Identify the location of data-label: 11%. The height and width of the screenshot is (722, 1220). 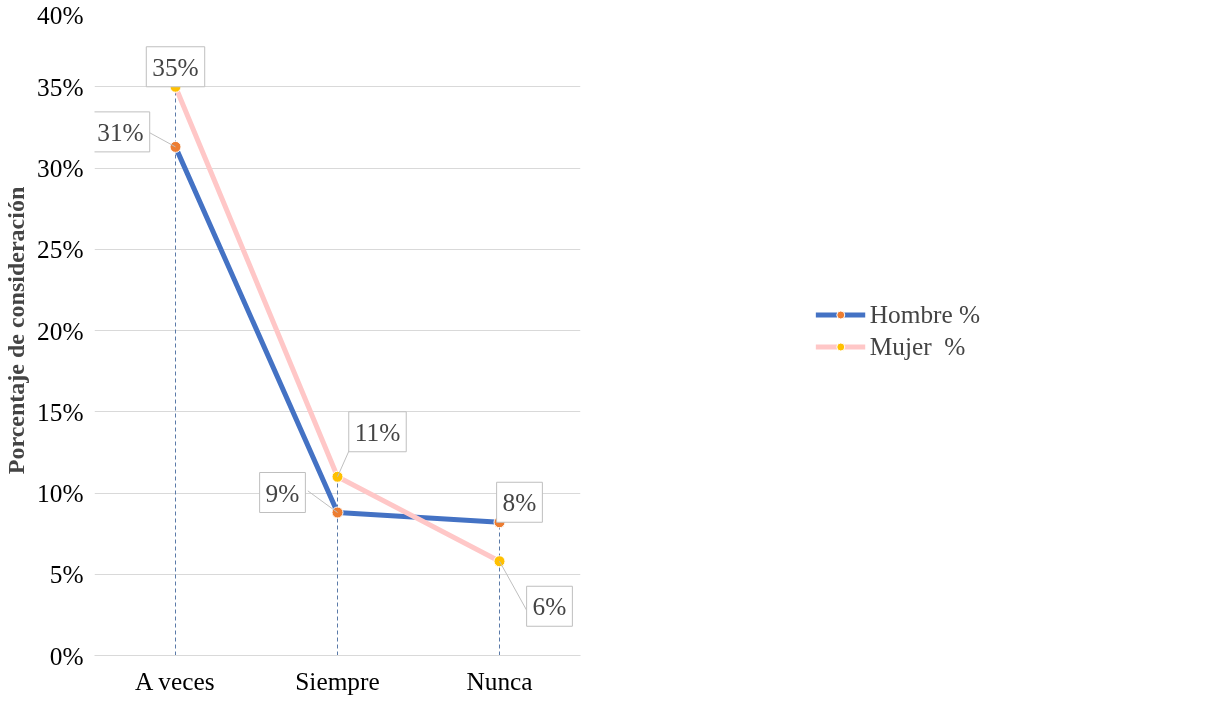
(377, 431).